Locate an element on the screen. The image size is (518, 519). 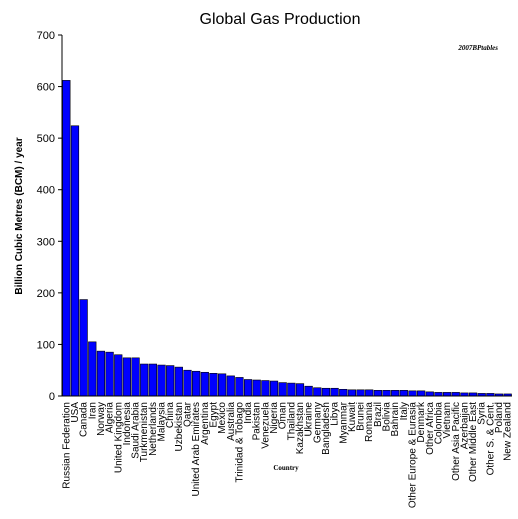
category-label-46: Azerbaijan is located at coordinates (464, 425).